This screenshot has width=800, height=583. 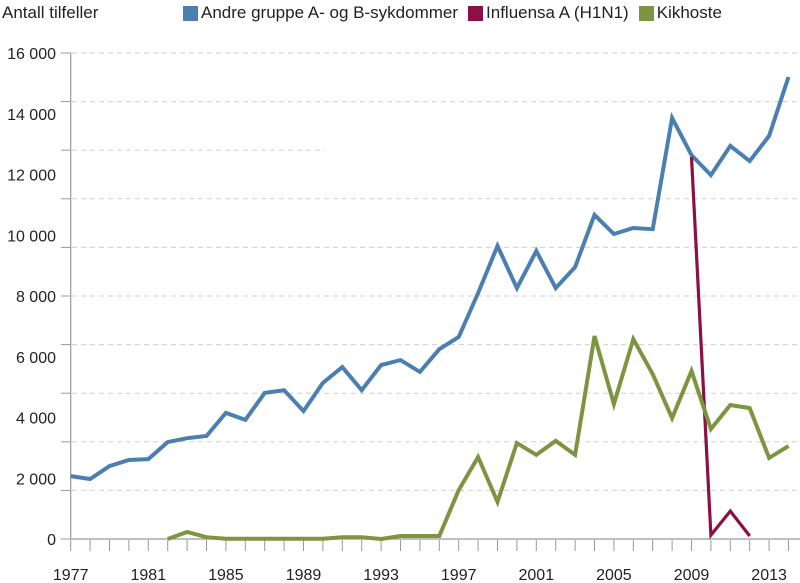 What do you see at coordinates (31, 54) in the screenshot?
I see `y-tick-label: 16 000` at bounding box center [31, 54].